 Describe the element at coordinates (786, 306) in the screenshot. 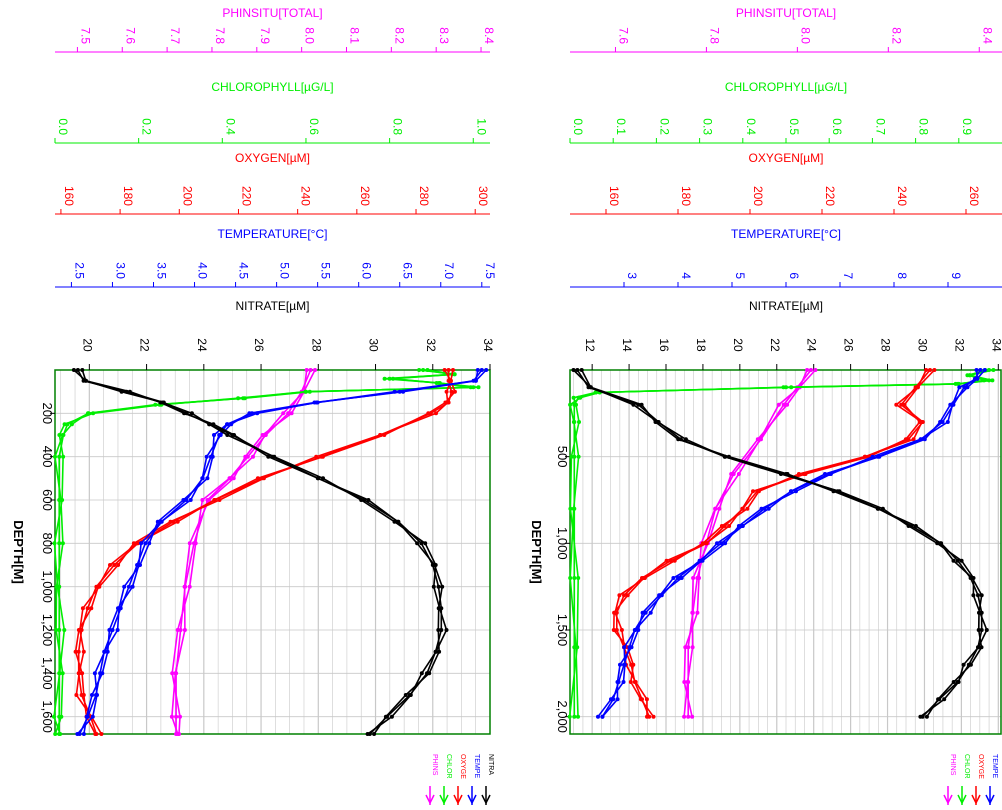

I see `nitrate-scale-title: NITRATE[µM]` at that location.